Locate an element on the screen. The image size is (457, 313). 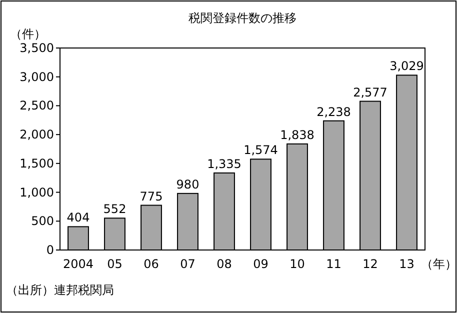
y-tick-label: 500 is located at coordinates (42, 221).